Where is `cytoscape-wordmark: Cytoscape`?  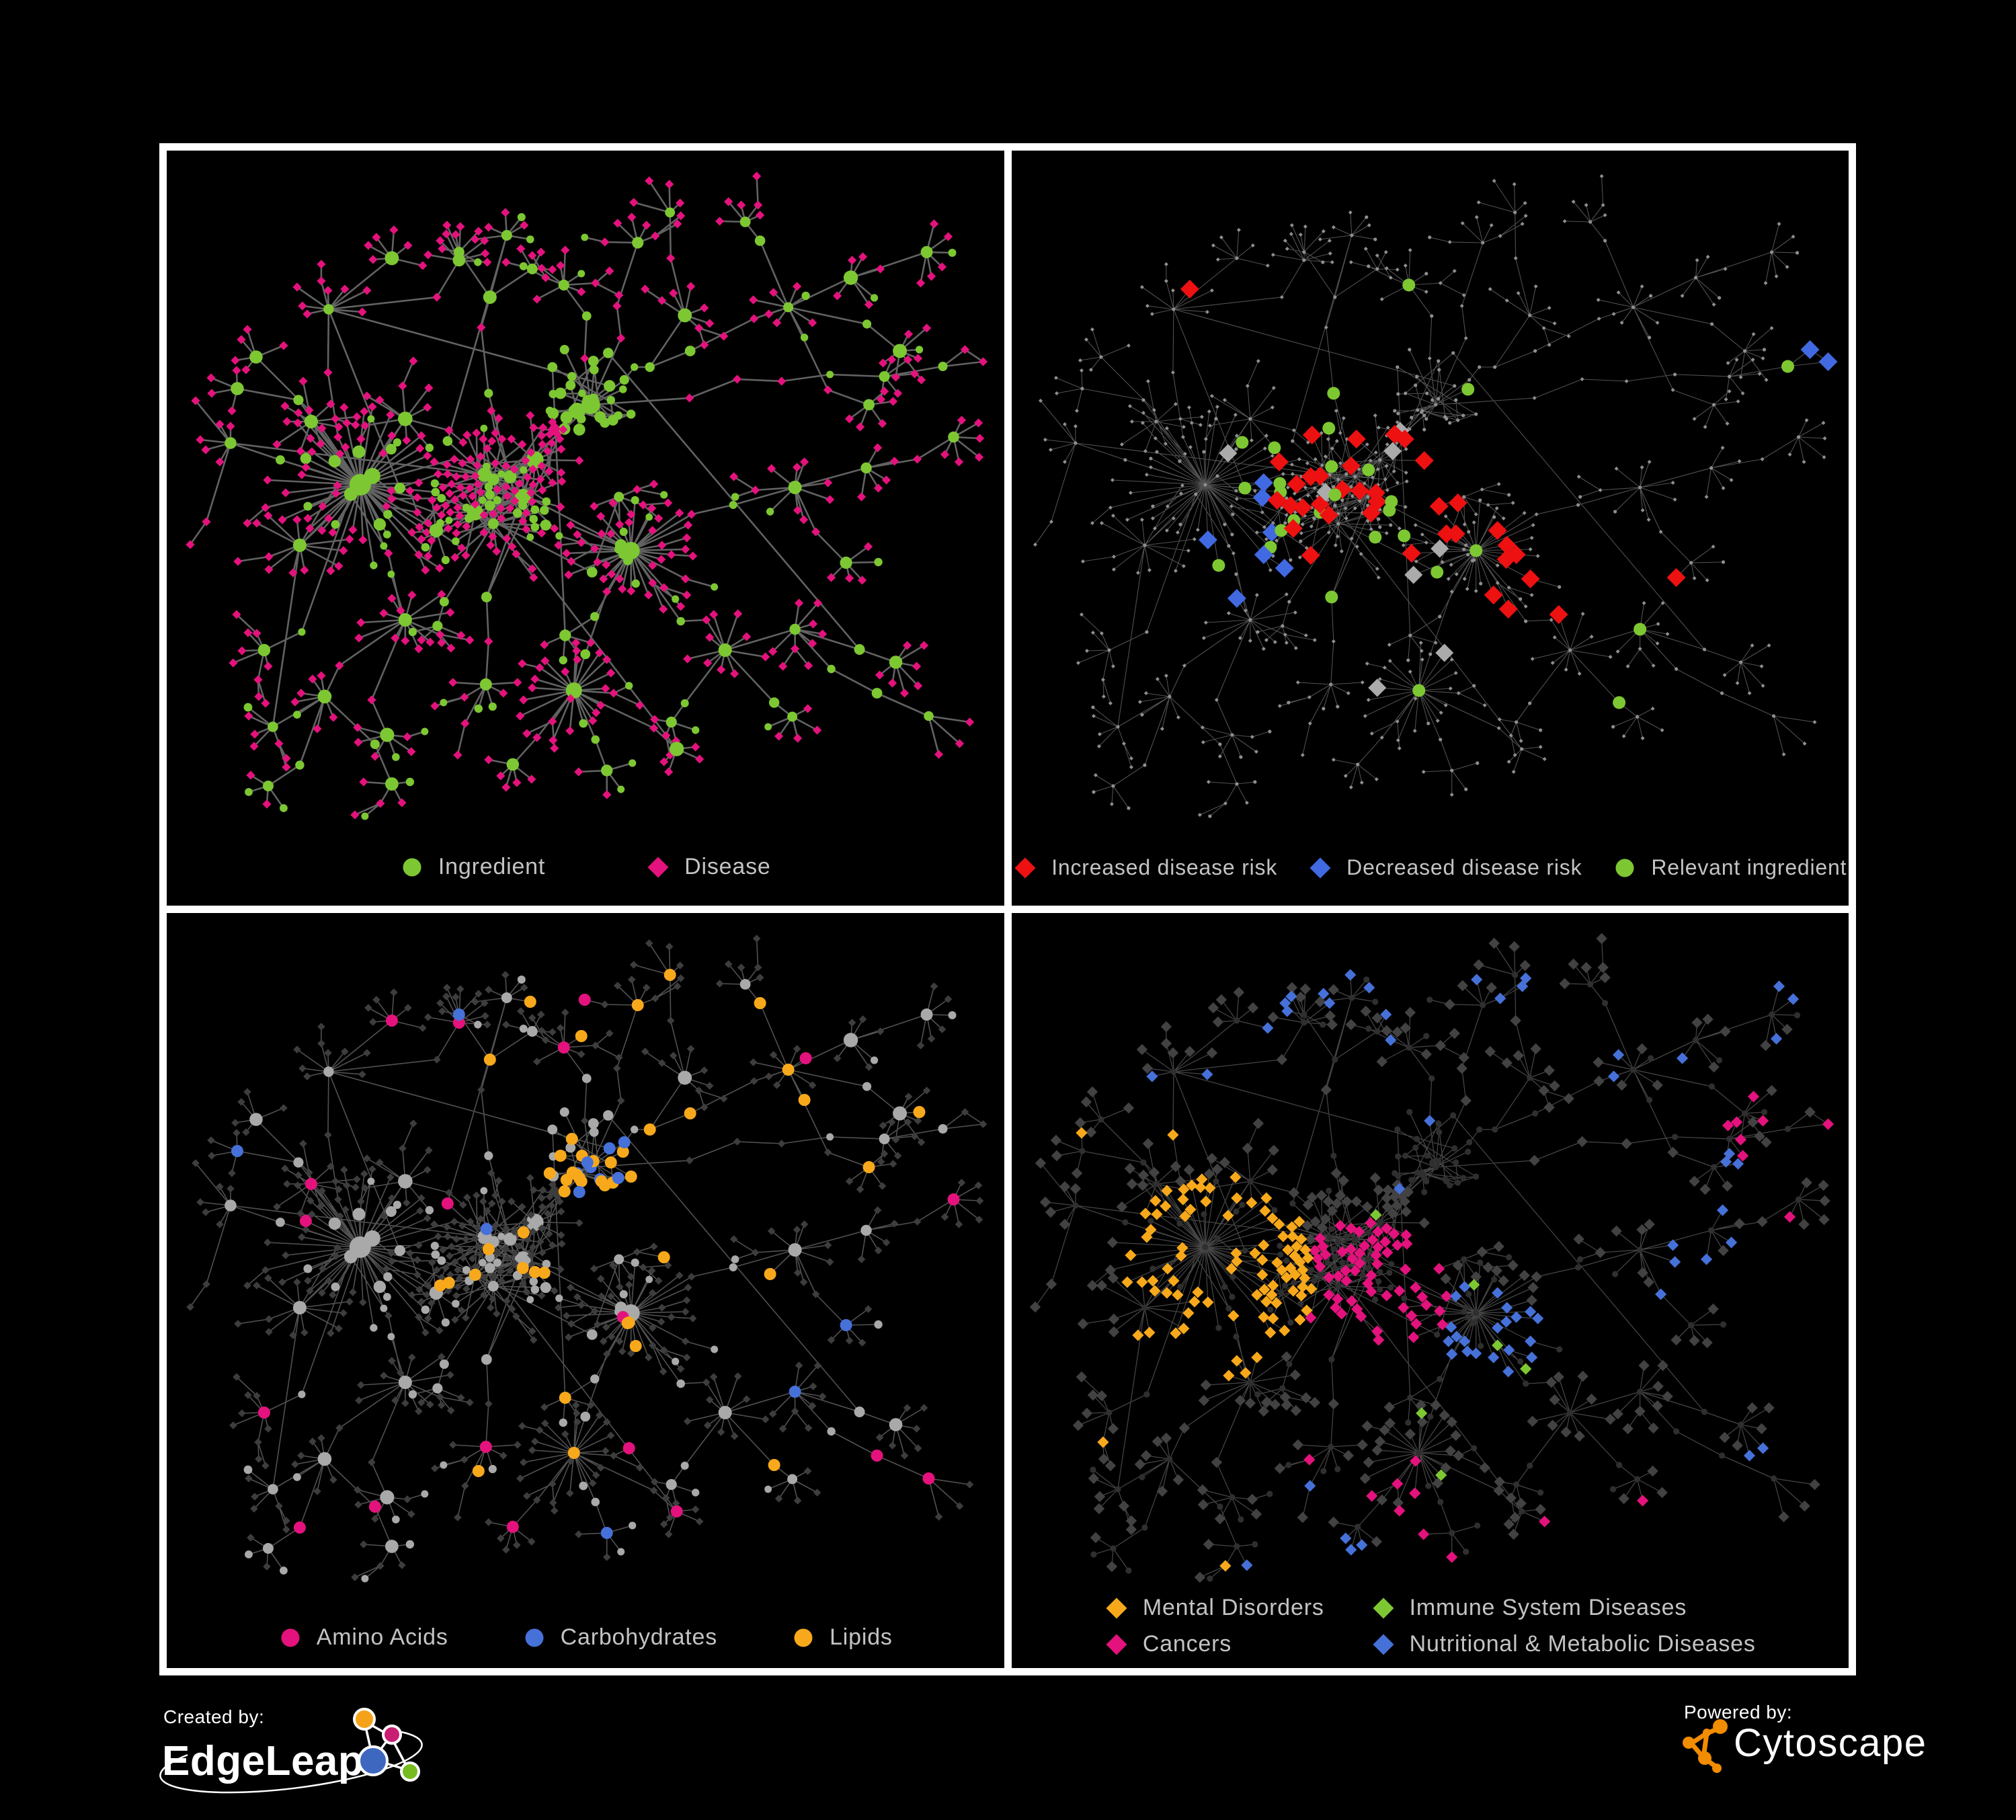
cytoscape-wordmark: Cytoscape is located at coordinates (1830, 1743).